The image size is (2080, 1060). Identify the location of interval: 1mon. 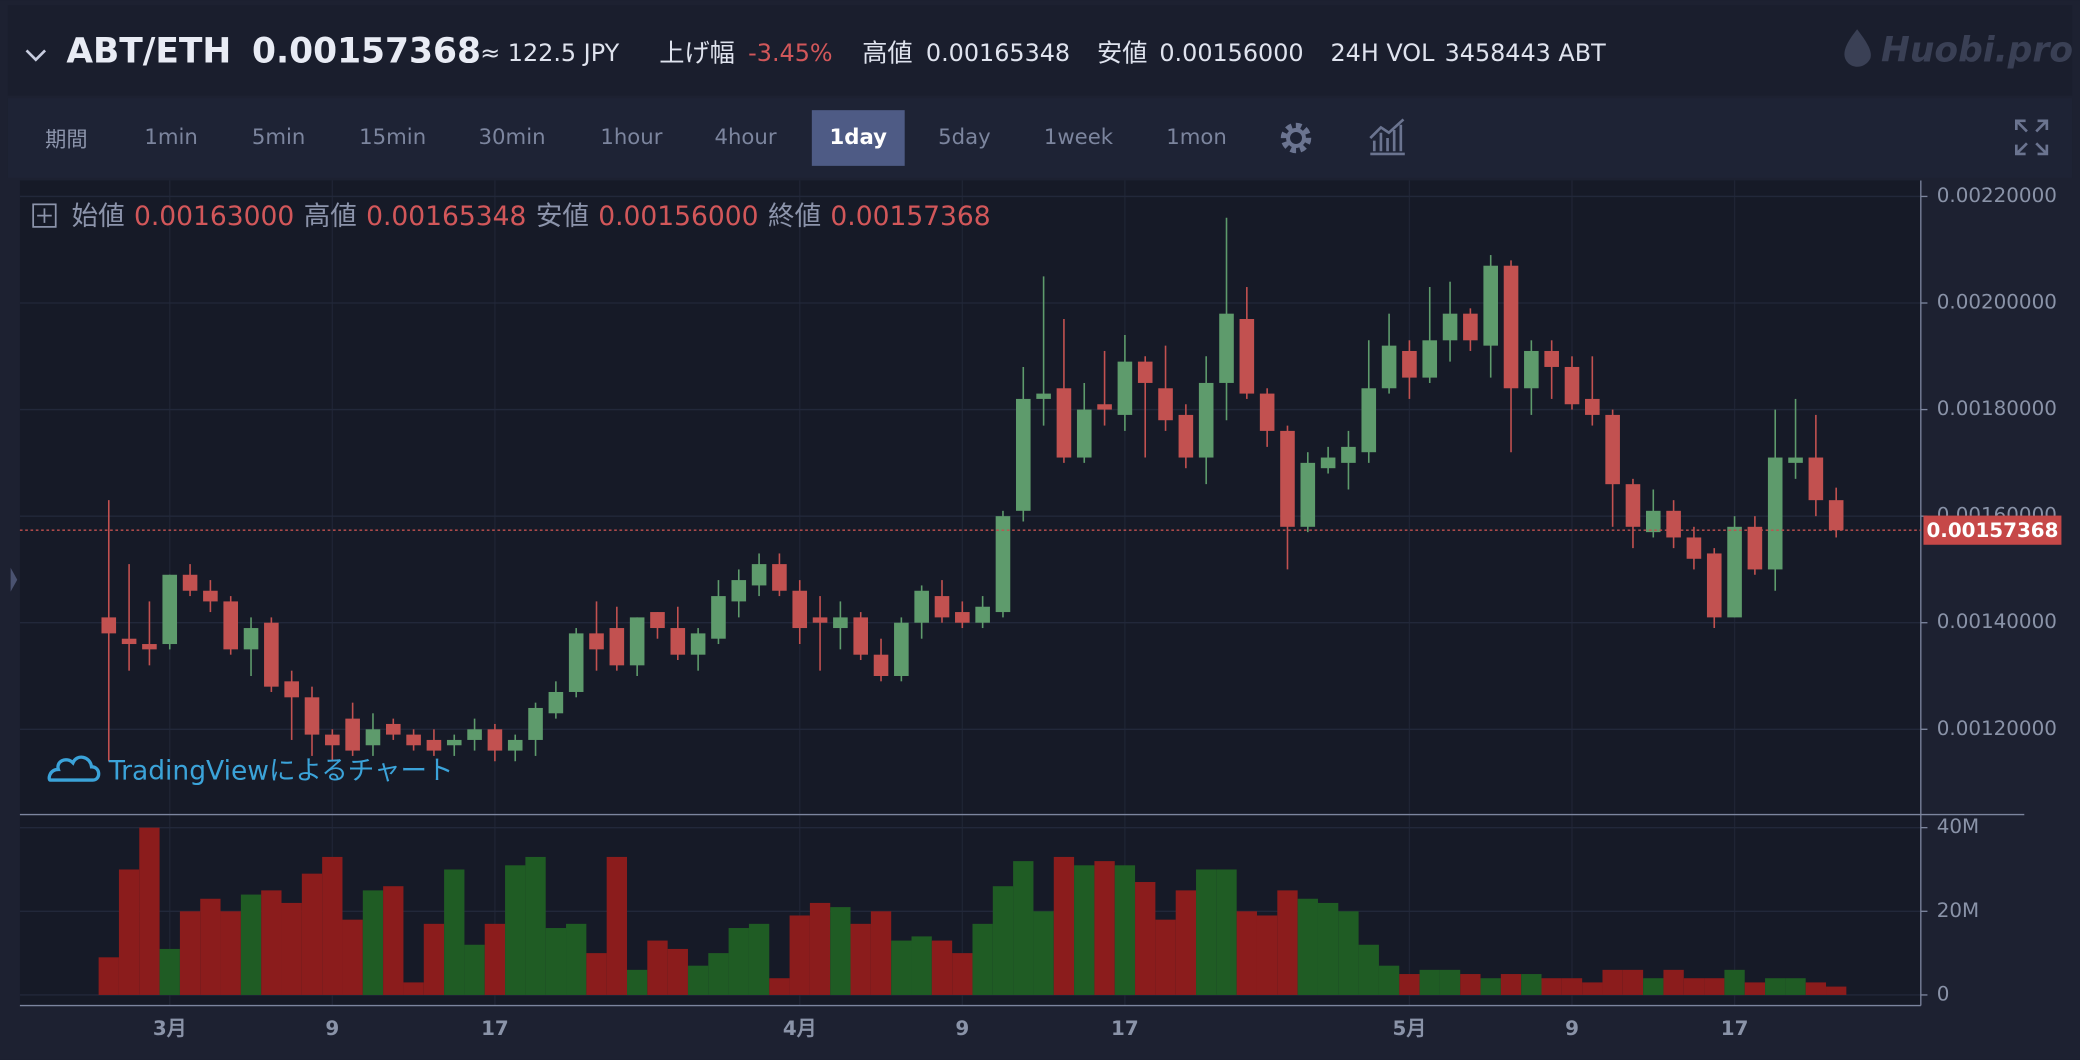
(1196, 137).